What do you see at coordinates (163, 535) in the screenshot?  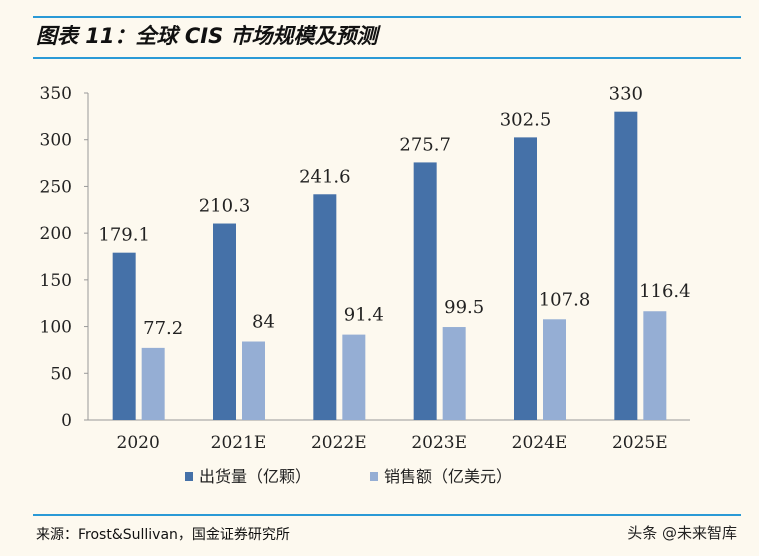 I see `source-note: 来源：Frost&Sullivan，国金证券研究所` at bounding box center [163, 535].